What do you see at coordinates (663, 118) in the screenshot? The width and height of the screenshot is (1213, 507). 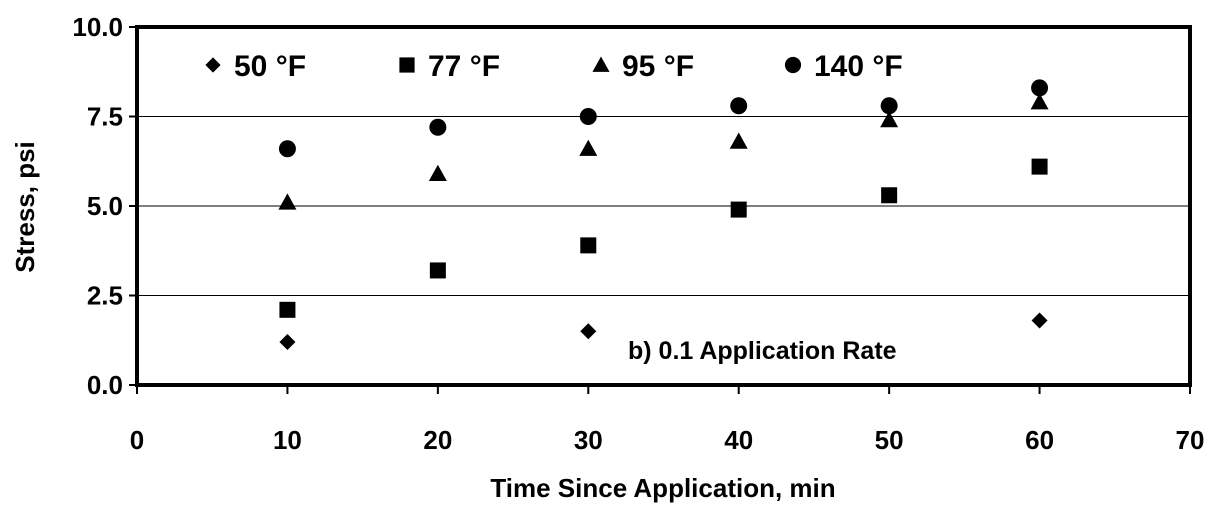 I see `series-circle` at bounding box center [663, 118].